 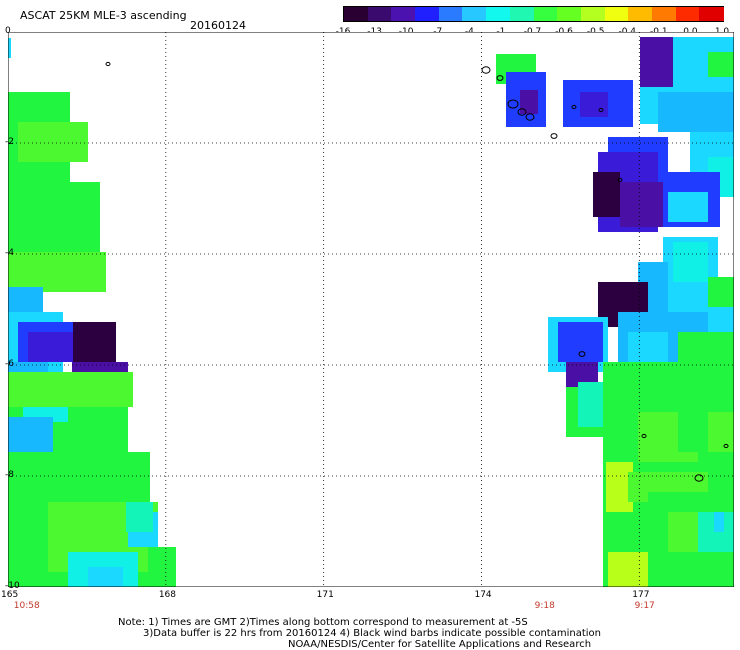 I want to click on x-tick-label: 168, so click(x=167, y=595).